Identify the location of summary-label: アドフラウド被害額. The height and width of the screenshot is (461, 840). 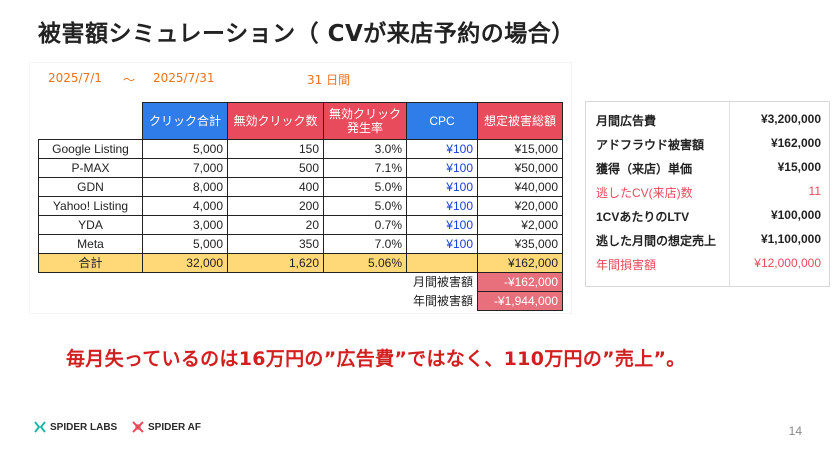
(650, 145).